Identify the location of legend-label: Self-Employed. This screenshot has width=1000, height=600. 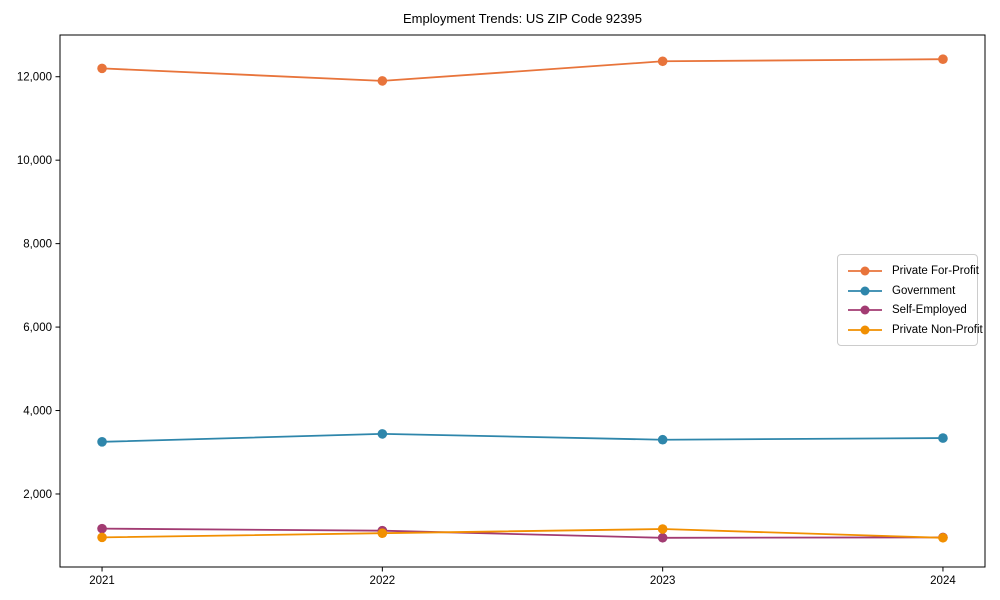
(929, 310).